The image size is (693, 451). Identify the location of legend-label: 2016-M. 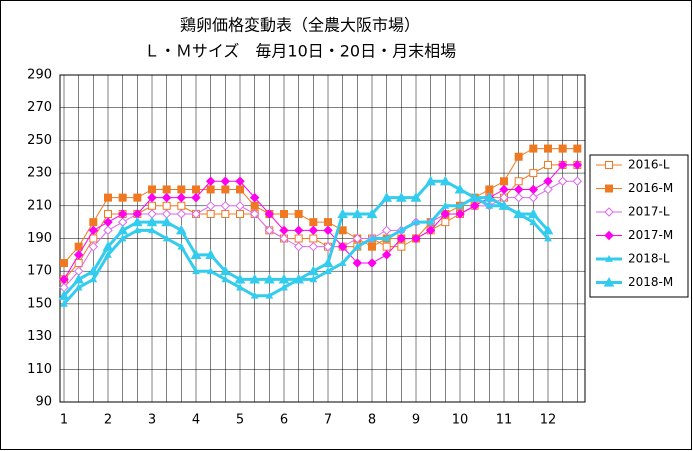
(650, 188).